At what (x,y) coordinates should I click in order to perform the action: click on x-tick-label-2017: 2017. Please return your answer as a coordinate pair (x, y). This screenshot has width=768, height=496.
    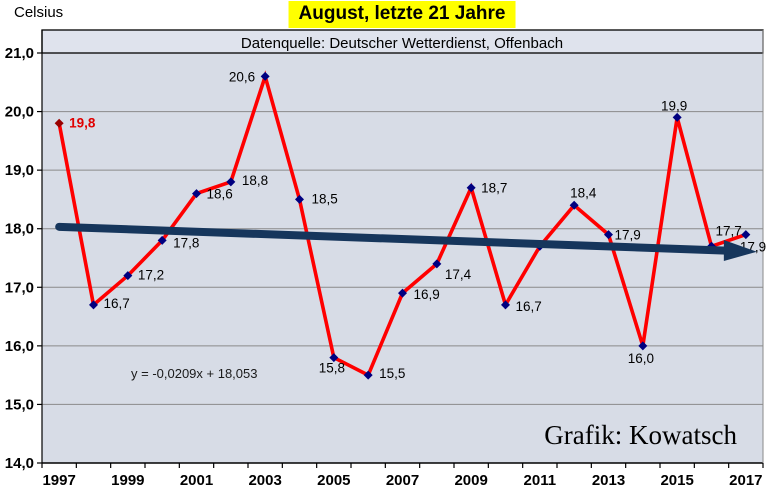
    Looking at the image, I should click on (745, 480).